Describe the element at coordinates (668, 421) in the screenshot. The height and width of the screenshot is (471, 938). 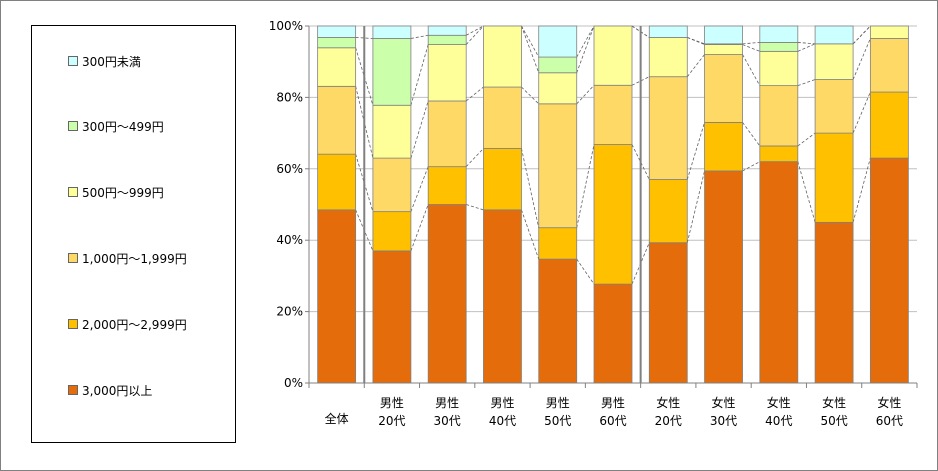
I see `category-label: 20代` at that location.